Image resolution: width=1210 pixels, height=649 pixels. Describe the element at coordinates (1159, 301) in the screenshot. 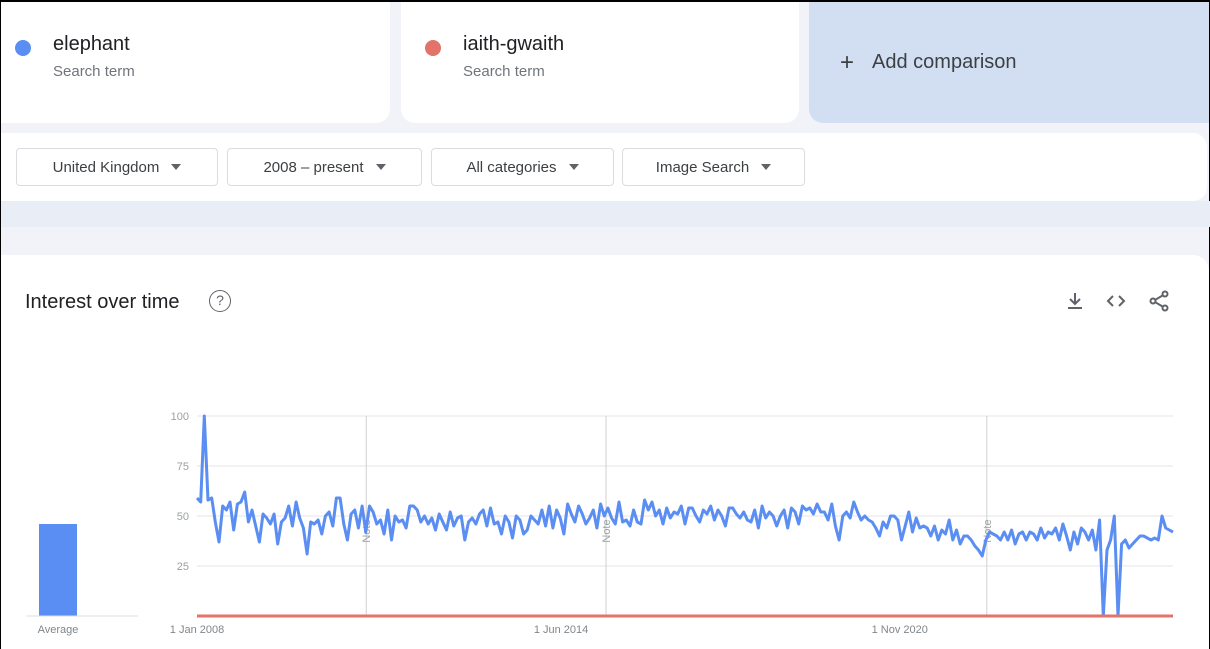

I see `share-icon` at that location.